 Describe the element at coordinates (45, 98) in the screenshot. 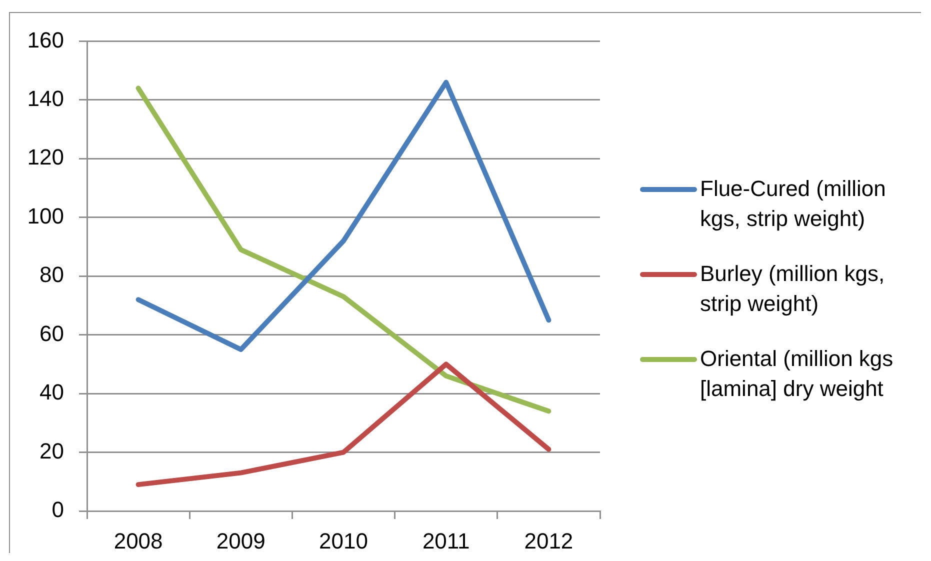

I see `y-tick-label: 140` at that location.